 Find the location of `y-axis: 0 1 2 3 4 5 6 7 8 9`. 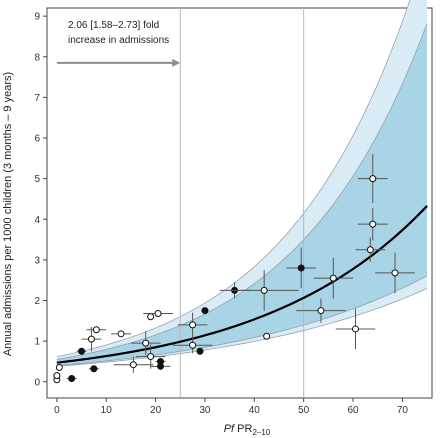

y-axis: 0 1 2 3 4 5 6 7 8 9 is located at coordinates (40, 200).